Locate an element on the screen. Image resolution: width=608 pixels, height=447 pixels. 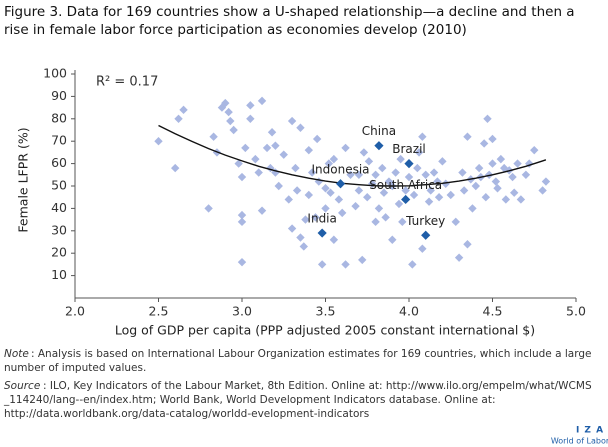
highlight-label: Indonesia is located at coordinates (341, 169).